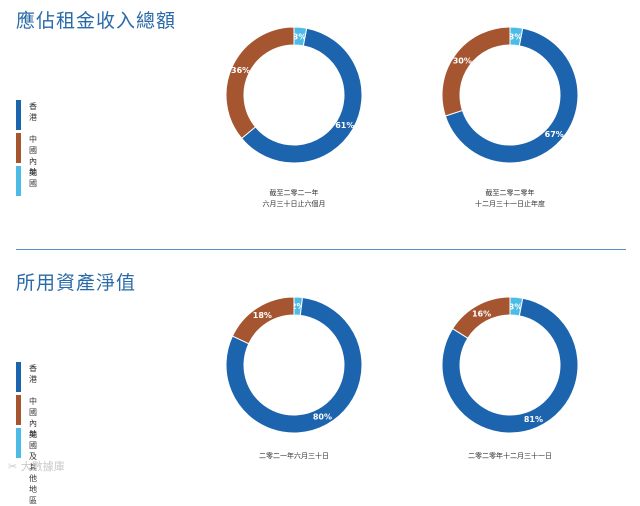  I want to click on caption-line: 六月三十日止六個月, so click(294, 204).